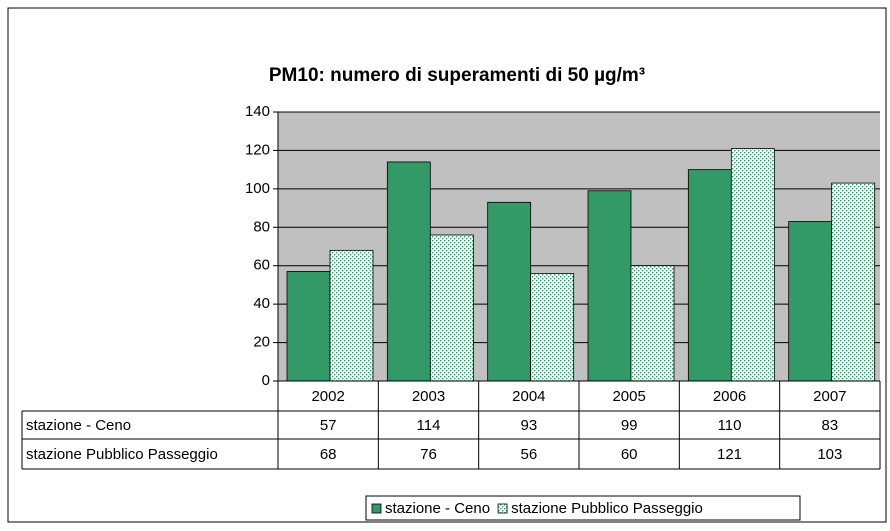 The height and width of the screenshot is (531, 890). What do you see at coordinates (261, 265) in the screenshot?
I see `y-tick-label: 60` at bounding box center [261, 265].